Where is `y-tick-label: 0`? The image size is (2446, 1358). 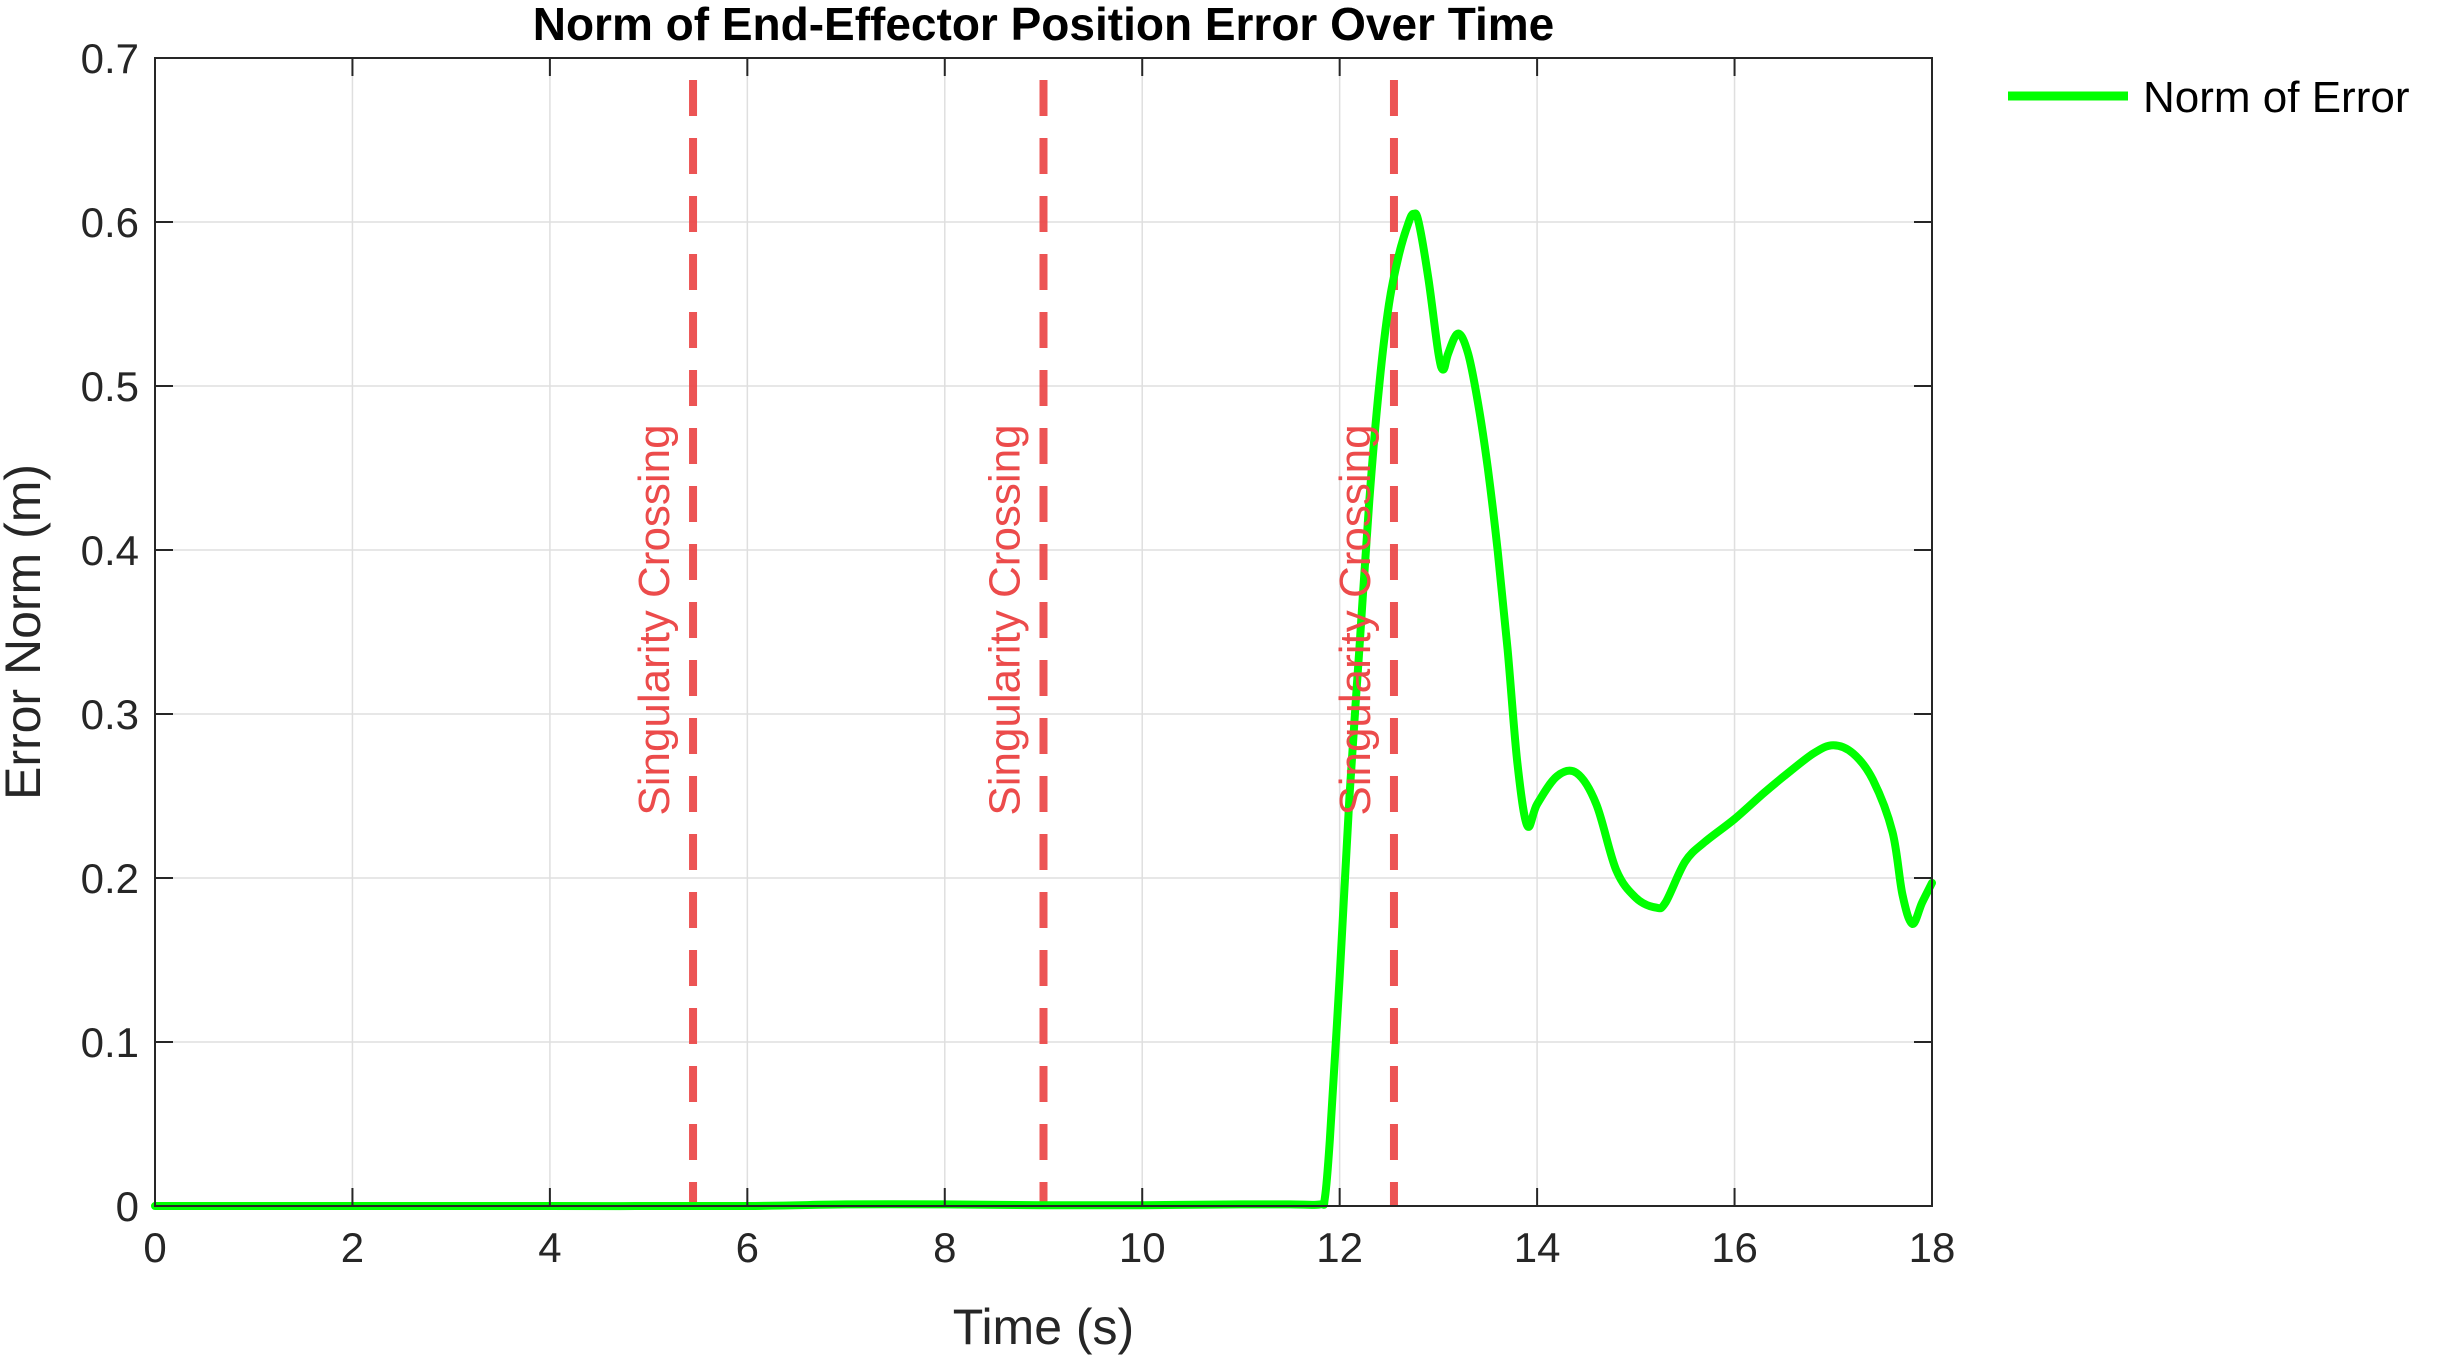
y-tick-label: 0 is located at coordinates (127, 1206).